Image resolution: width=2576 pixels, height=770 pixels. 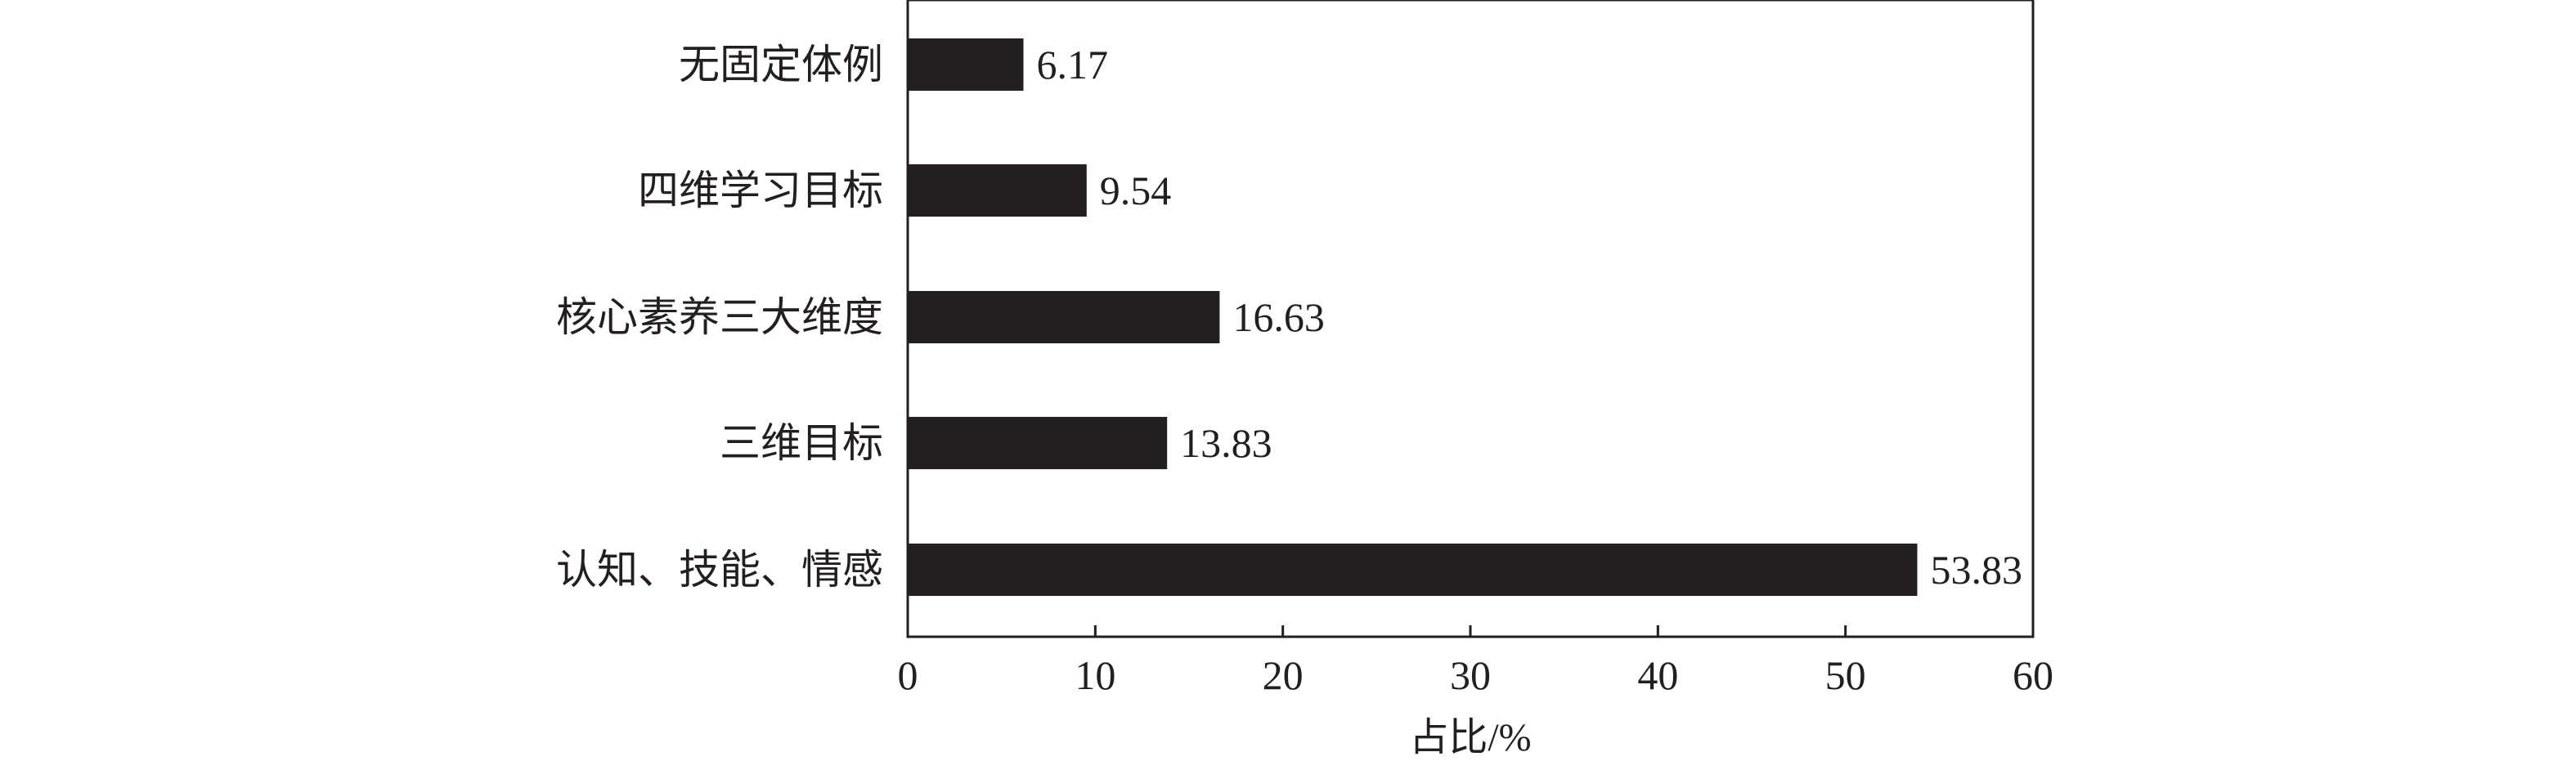 I want to click on x-tick-label: 10, so click(x=1095, y=675).